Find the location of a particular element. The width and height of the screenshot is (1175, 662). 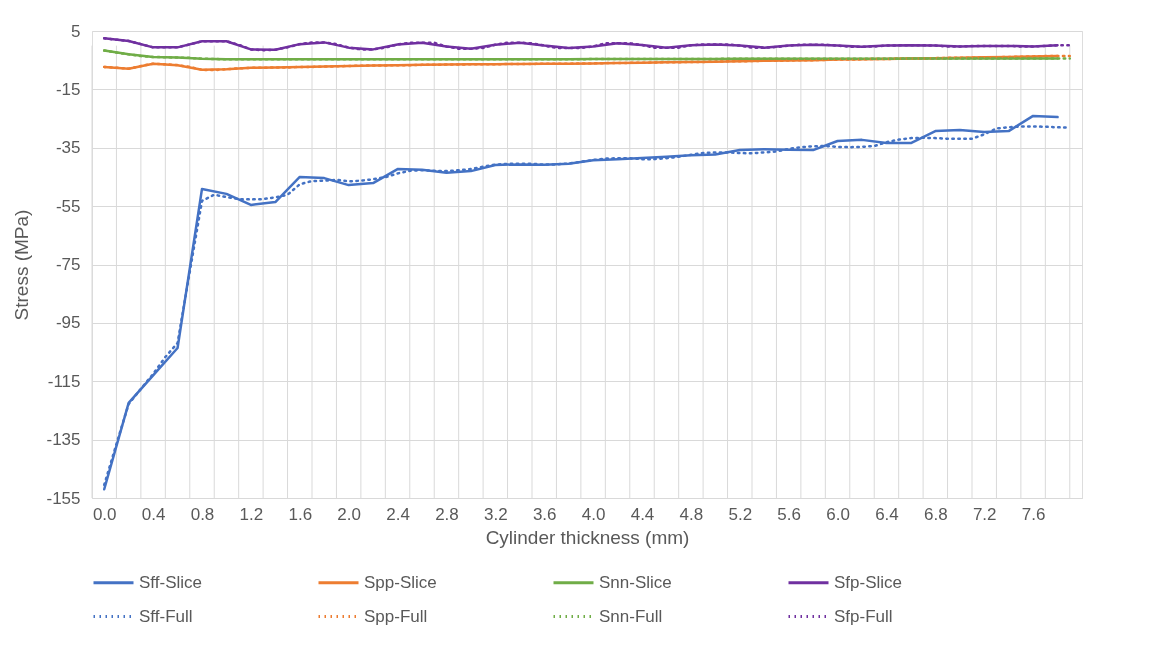

legend-label: Sff-Slice is located at coordinates (170, 582).